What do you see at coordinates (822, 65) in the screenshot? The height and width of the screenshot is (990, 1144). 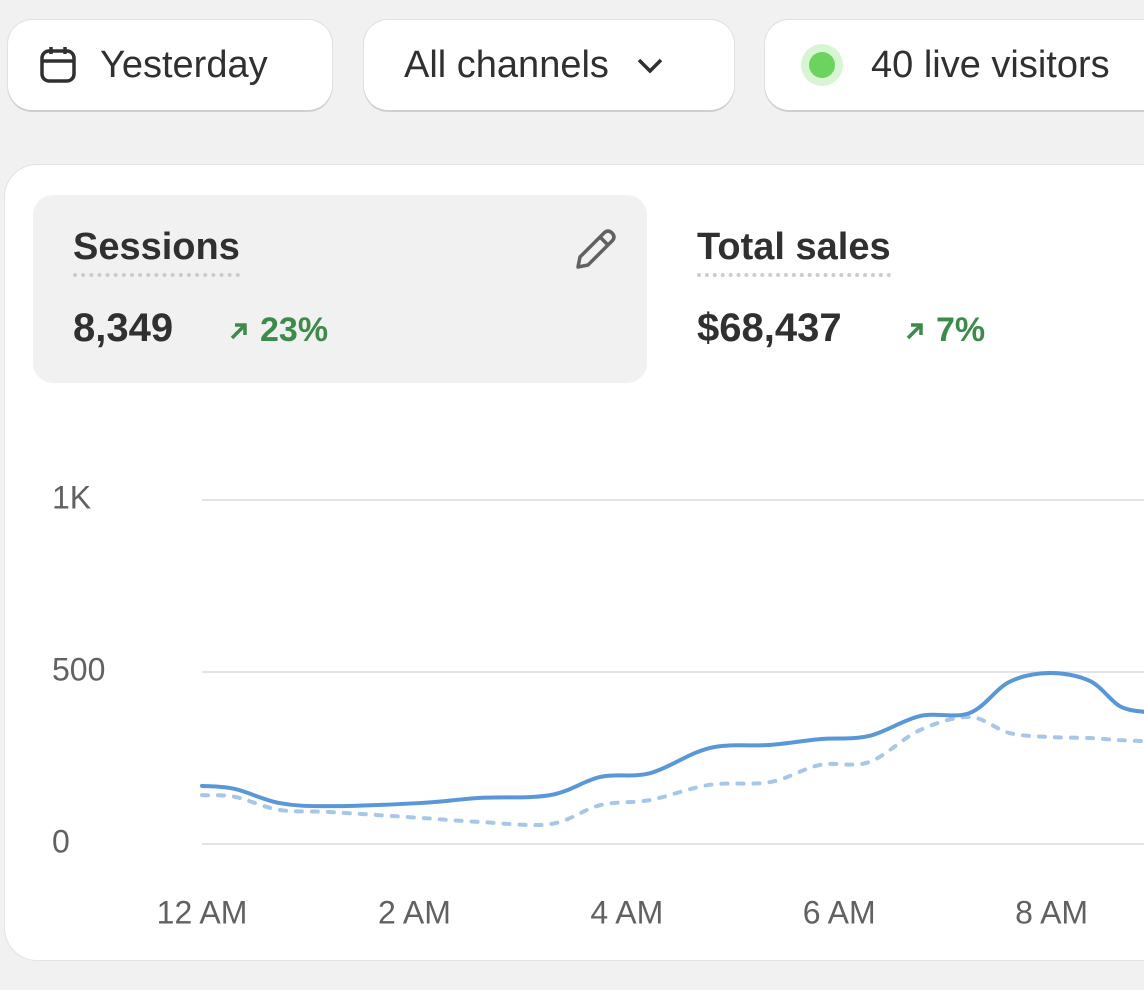 I see `live-dot` at bounding box center [822, 65].